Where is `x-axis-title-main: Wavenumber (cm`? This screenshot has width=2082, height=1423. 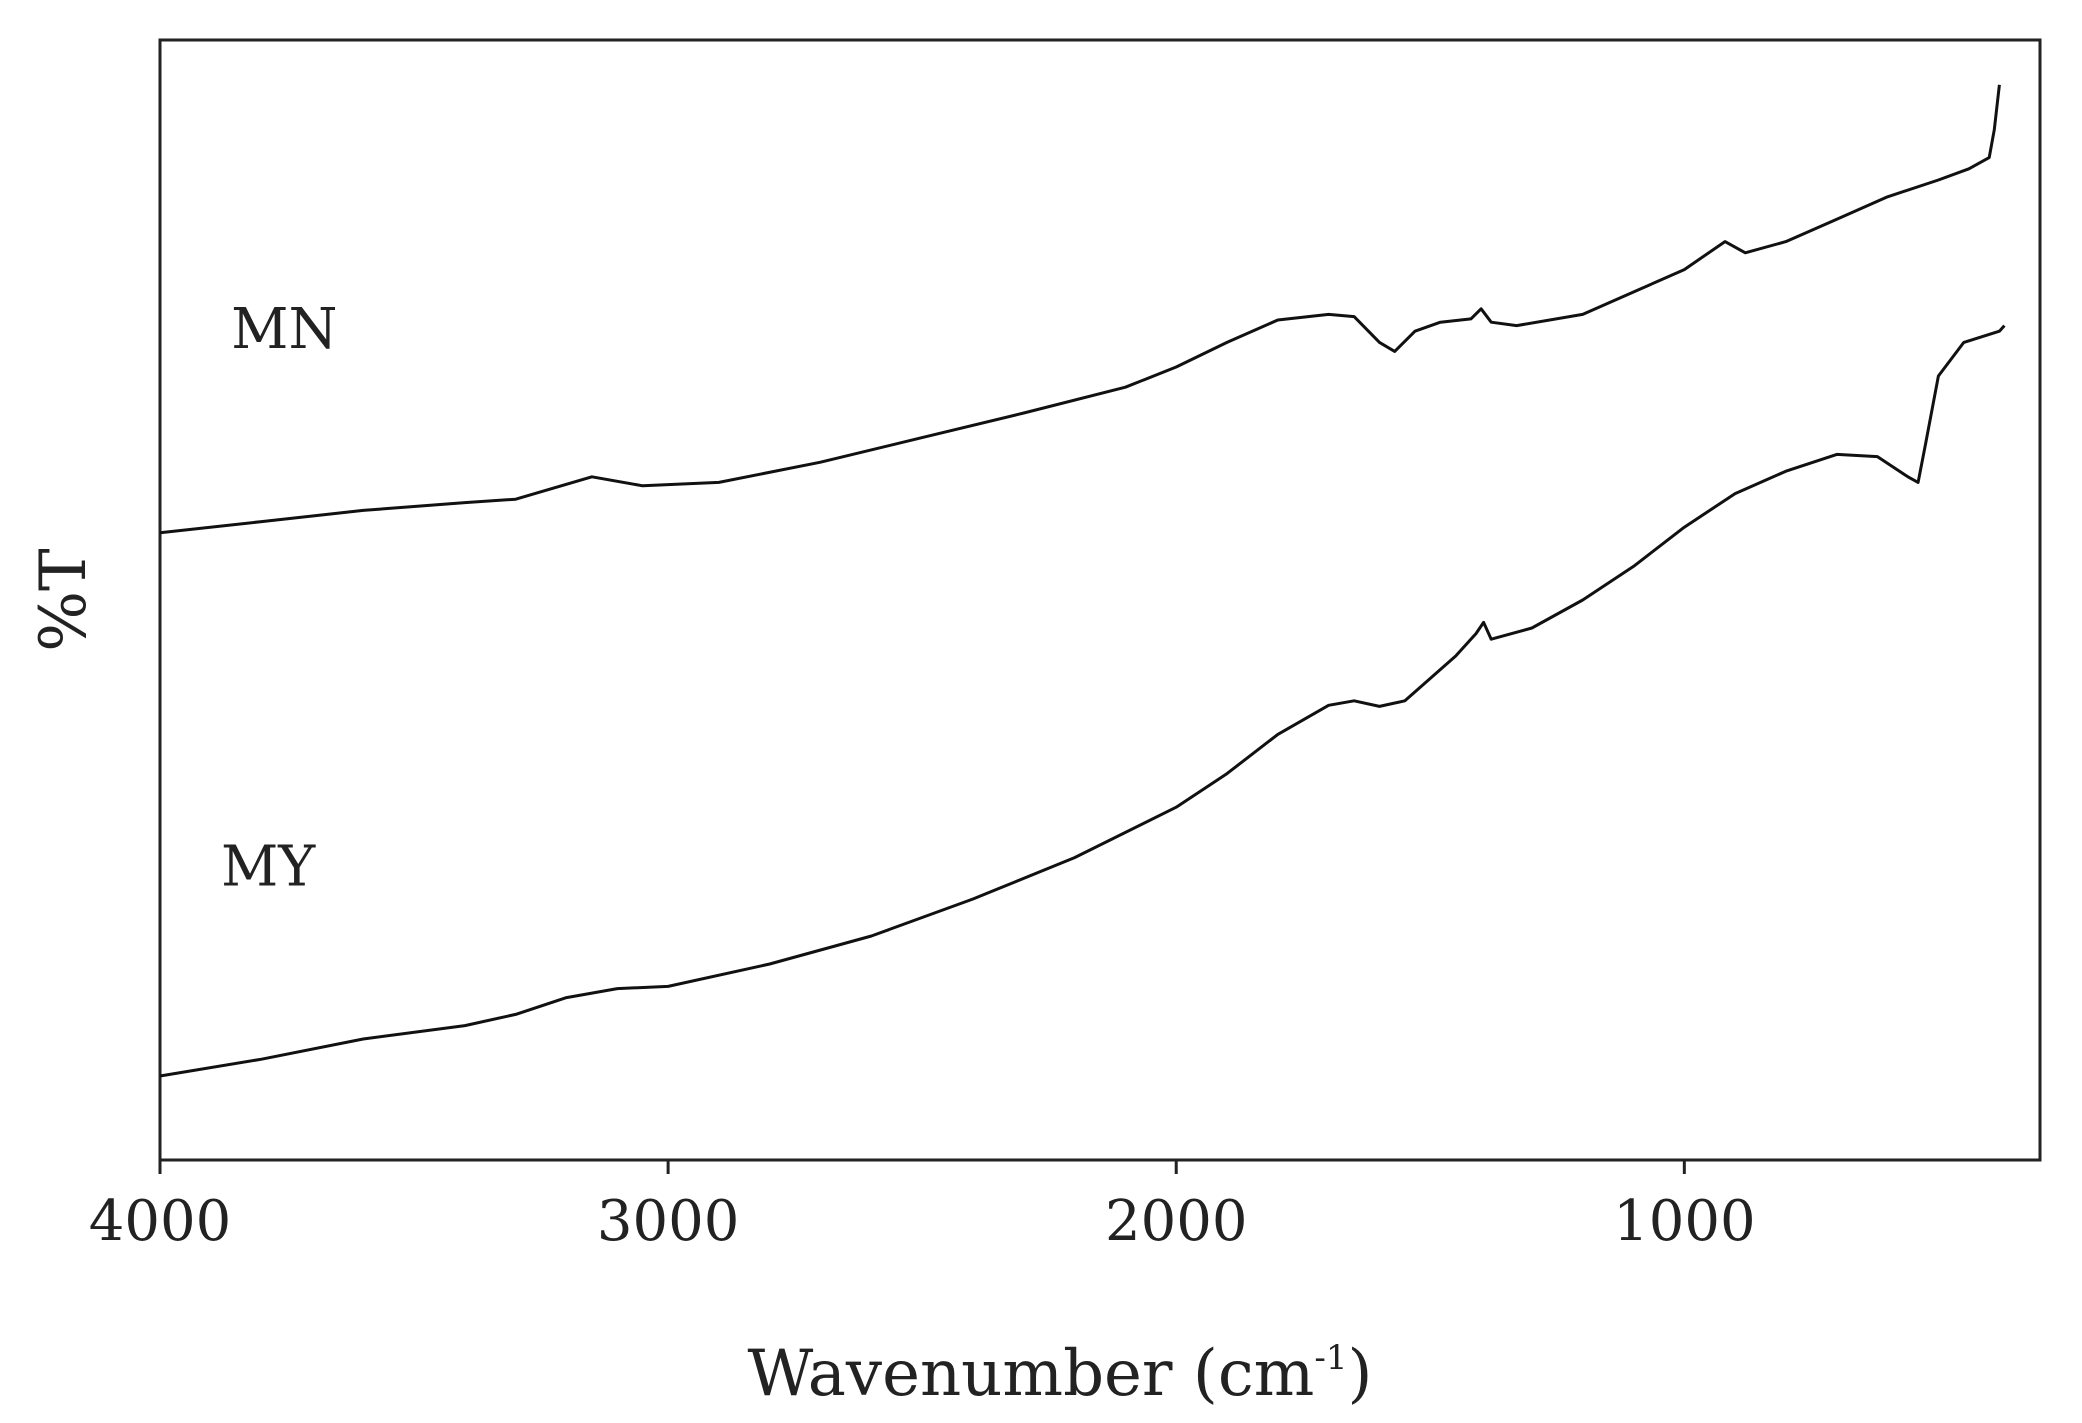
x-axis-title-main: Wavenumber (cm is located at coordinates (1031, 1374).